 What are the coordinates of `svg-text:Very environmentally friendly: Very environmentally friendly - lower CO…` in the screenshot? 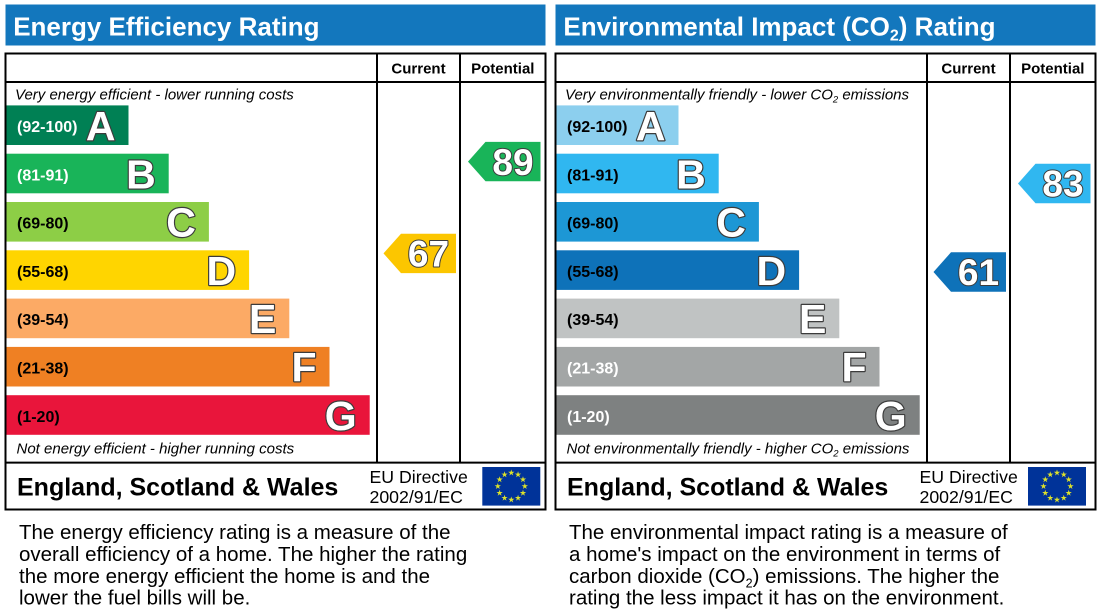 It's located at (737, 96).